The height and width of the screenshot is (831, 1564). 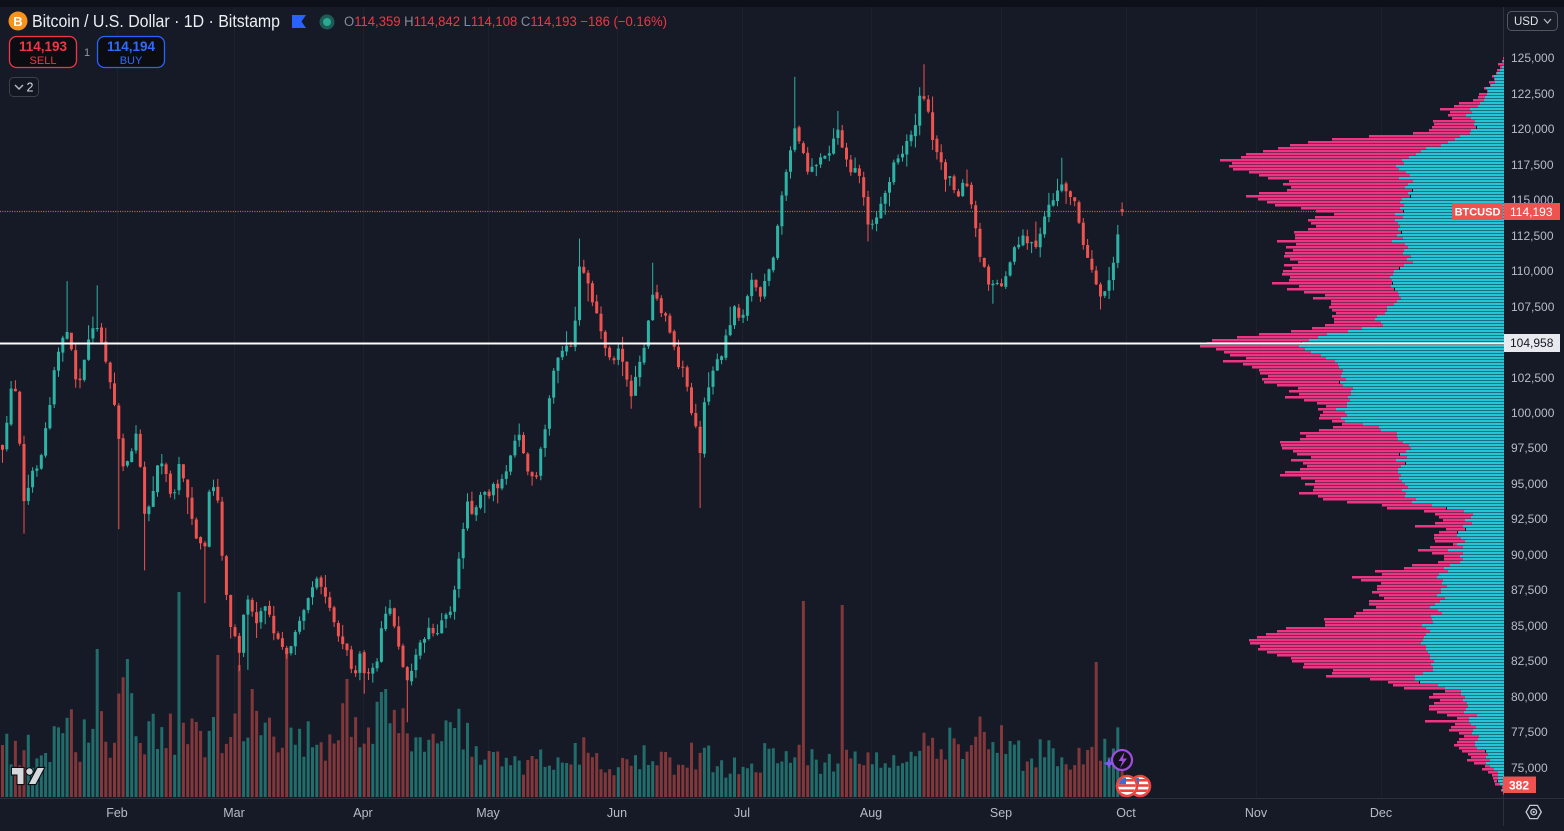 What do you see at coordinates (1533, 413) in the screenshot?
I see `svg-text: 100,000` at bounding box center [1533, 413].